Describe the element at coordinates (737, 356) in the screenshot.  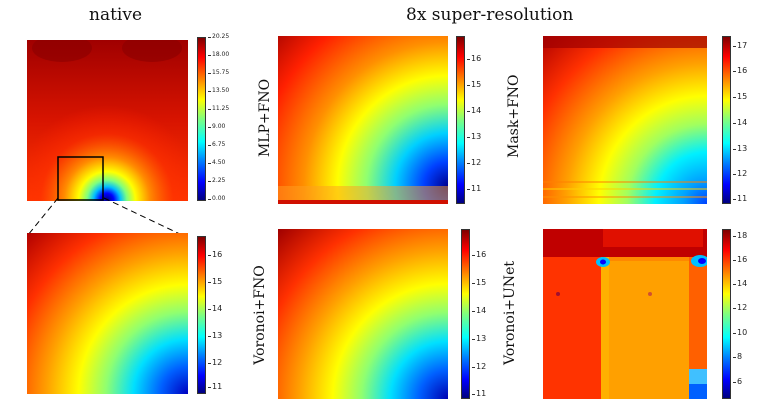
I see `colorbar-tick-label: 8` at that location.